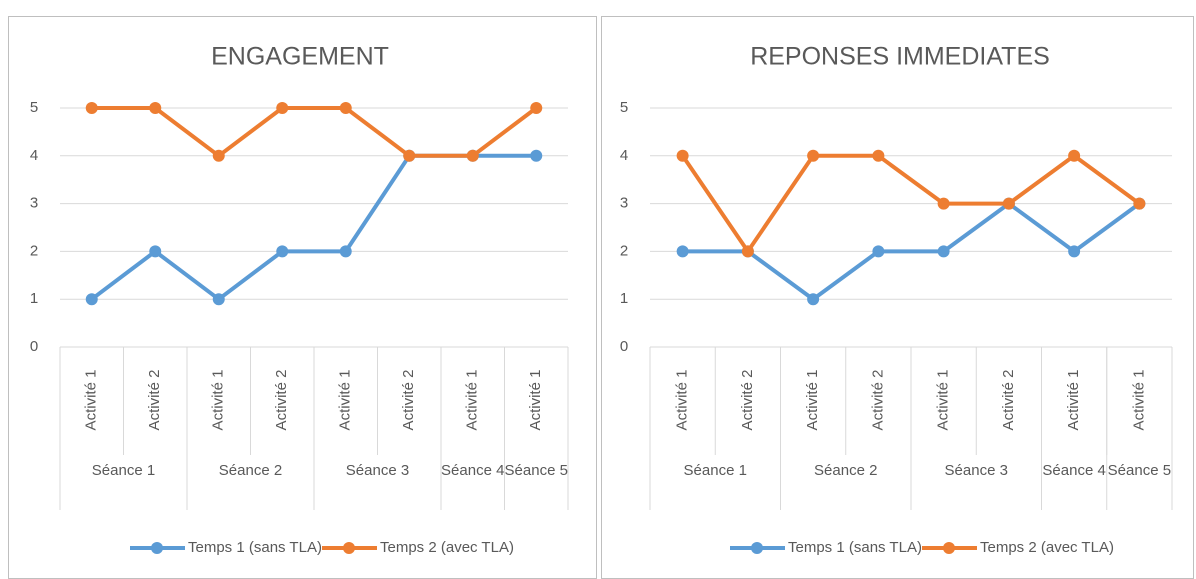 Image resolution: width=1196 pixels, height=579 pixels. What do you see at coordinates (300, 57) in the screenshot?
I see `chart-title: ENGAGEMENT` at bounding box center [300, 57].